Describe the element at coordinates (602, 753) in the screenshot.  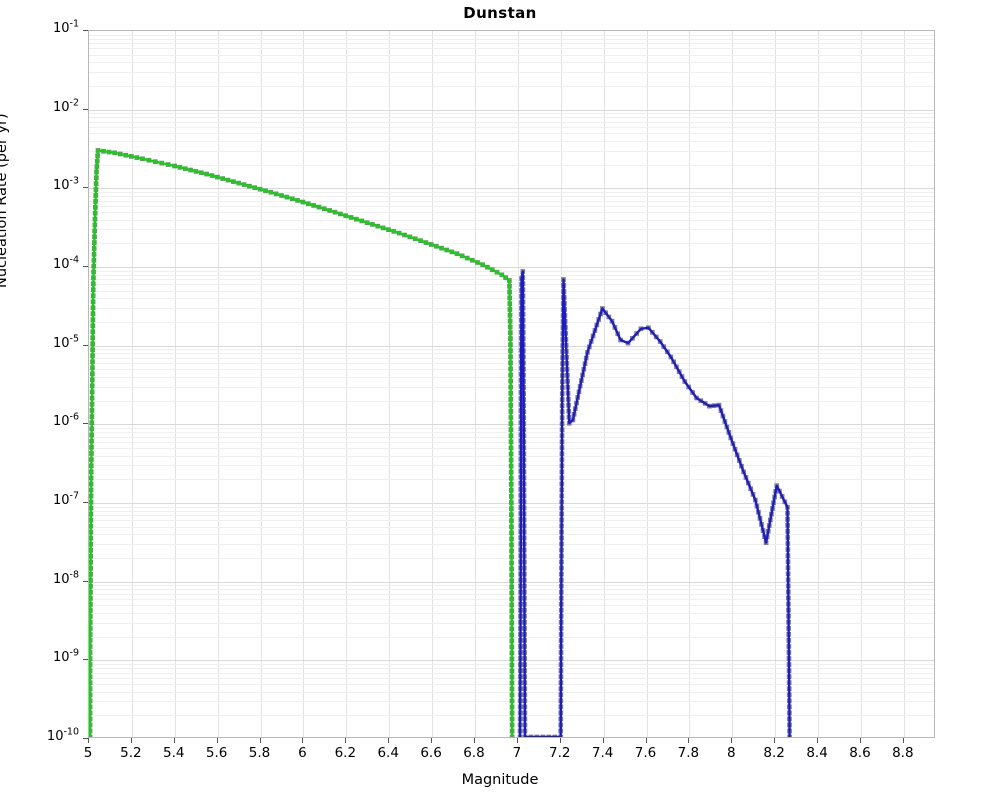
I see `x-tick-label: 7.4` at that location.